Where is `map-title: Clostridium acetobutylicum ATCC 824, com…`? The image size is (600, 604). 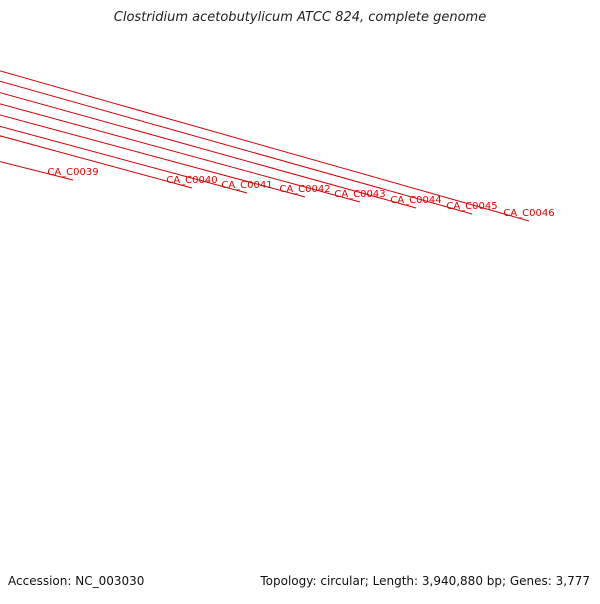
map-title: Clostridium acetobutylicum ATCC 824, com… is located at coordinates (300, 17).